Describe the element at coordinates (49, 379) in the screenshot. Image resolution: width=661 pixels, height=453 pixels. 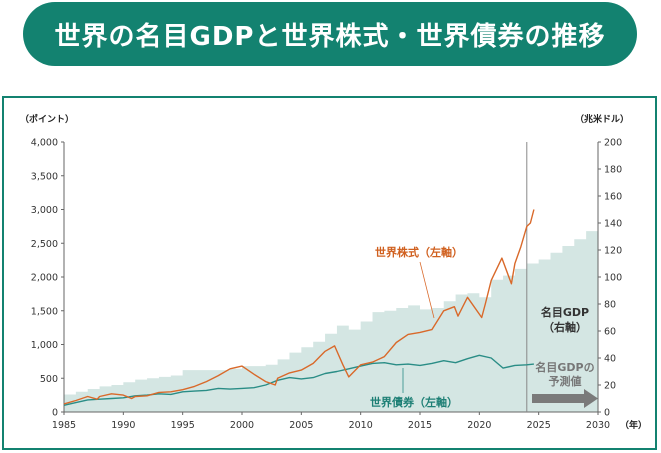
I see `y-left-tick-label: 500` at that location.